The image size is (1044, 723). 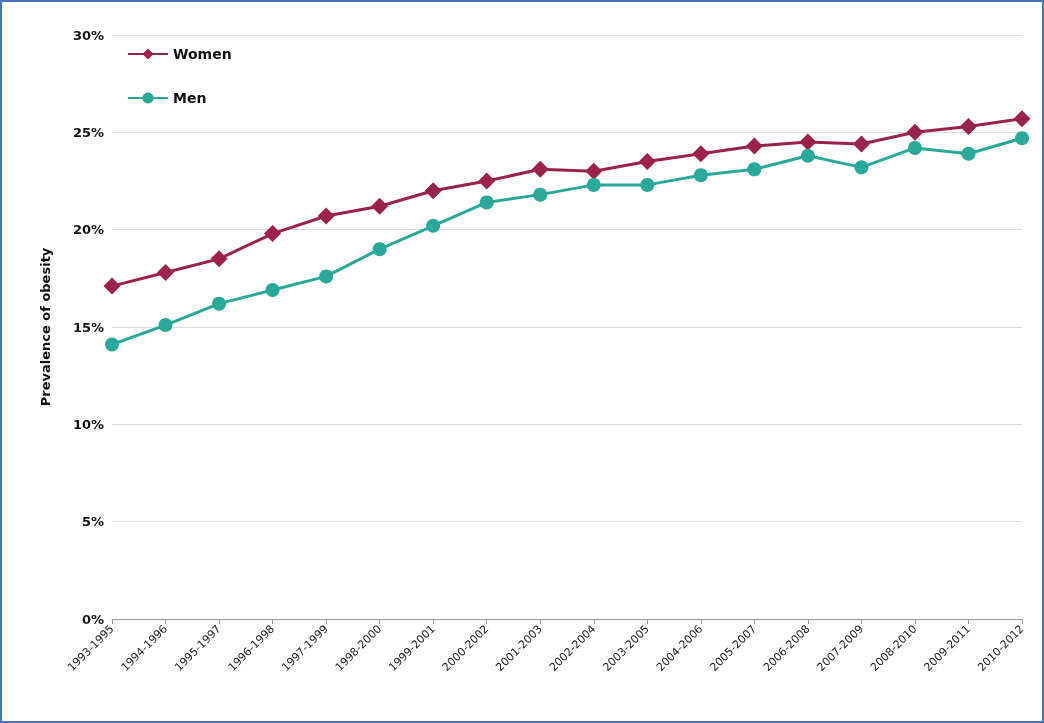 What do you see at coordinates (88, 35) in the screenshot?
I see `y-tick-label: 30%` at bounding box center [88, 35].